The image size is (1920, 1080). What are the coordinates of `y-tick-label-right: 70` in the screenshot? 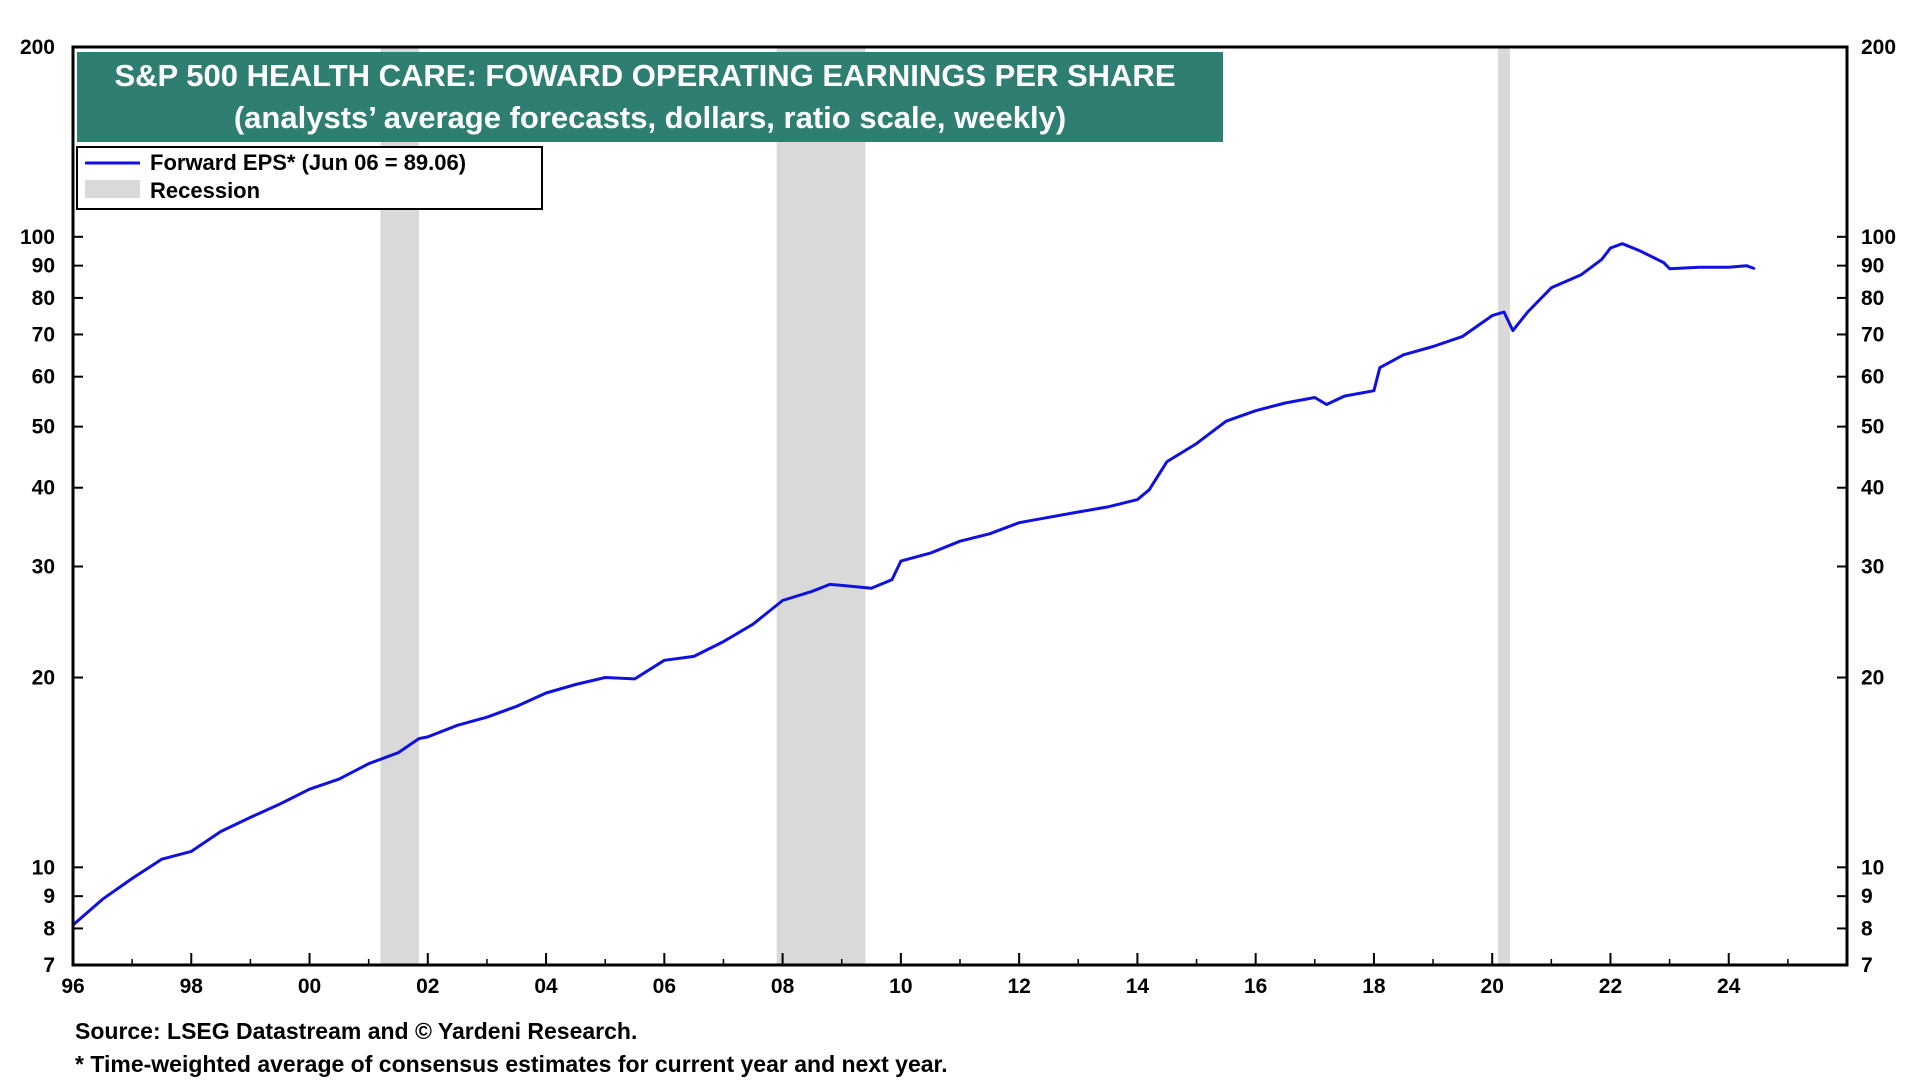 It's located at (1872, 334).